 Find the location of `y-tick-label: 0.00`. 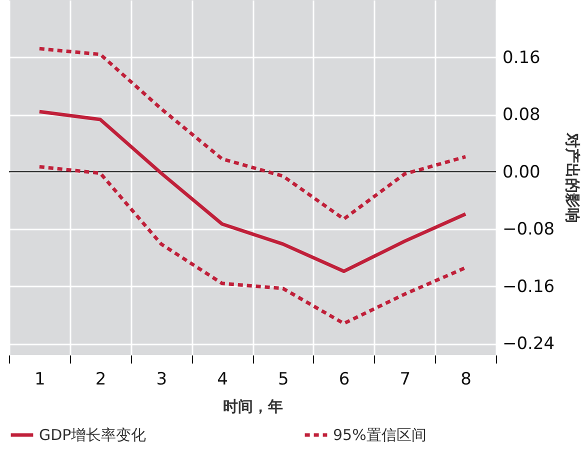

y-tick-label: 0.00 is located at coordinates (521, 172).